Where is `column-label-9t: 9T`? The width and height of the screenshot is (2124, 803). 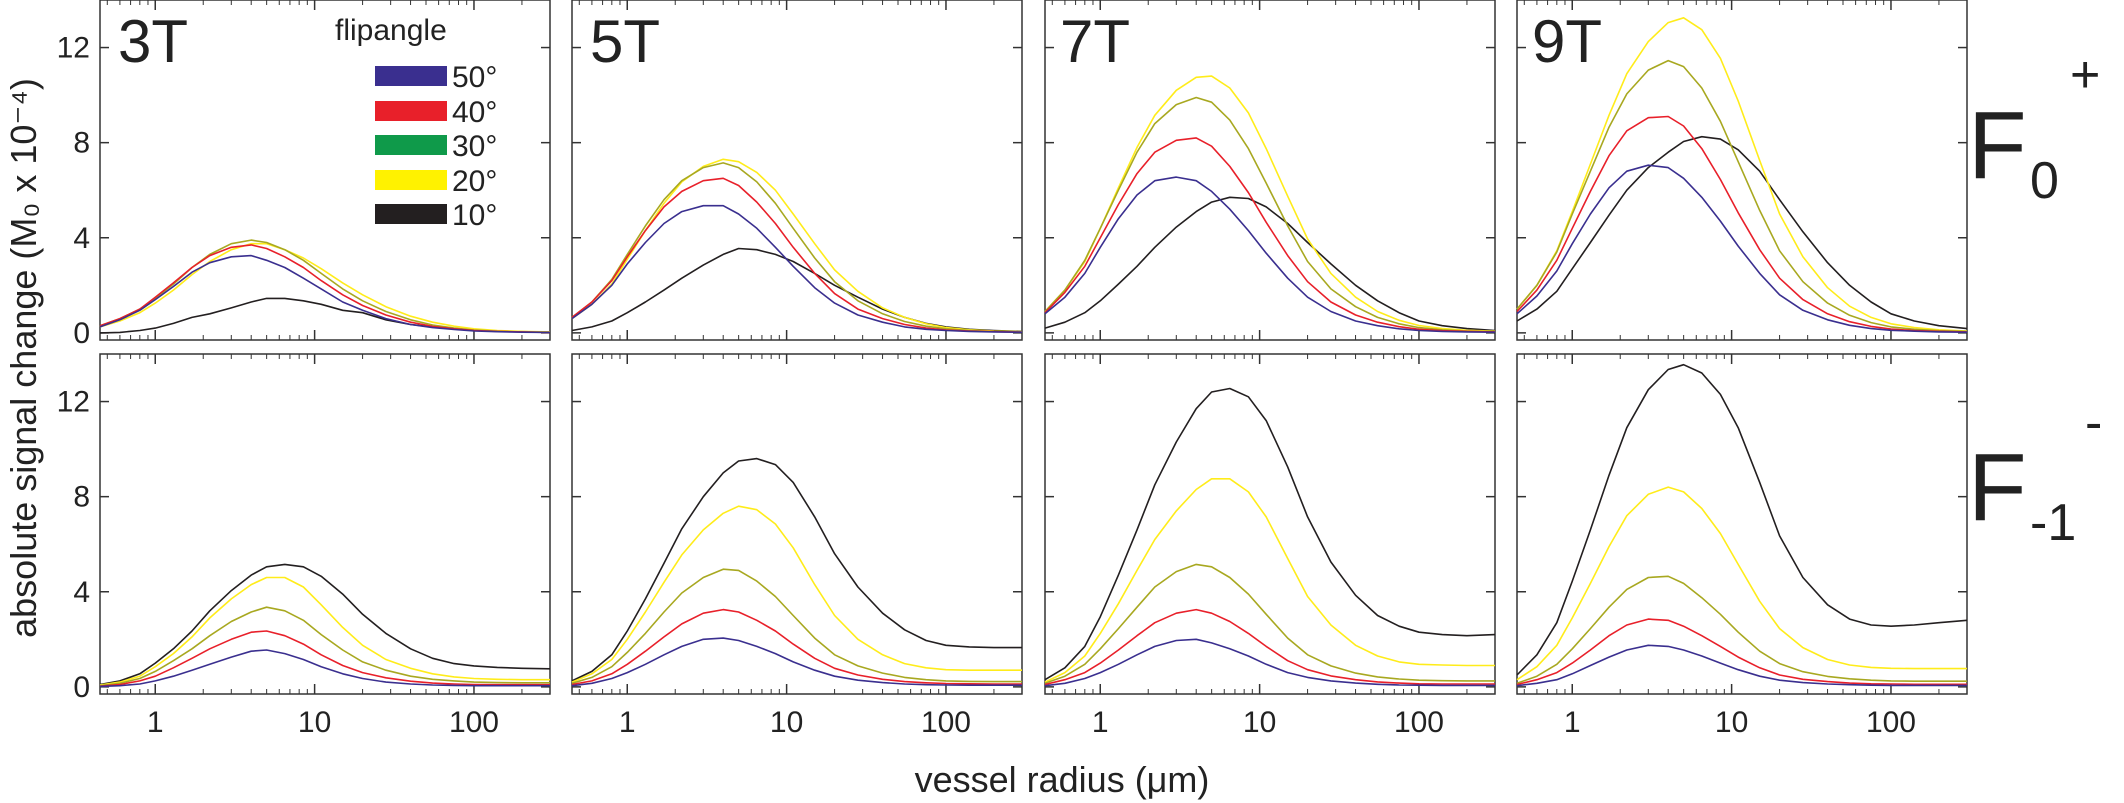
column-label-9t: 9T is located at coordinates (1567, 41).